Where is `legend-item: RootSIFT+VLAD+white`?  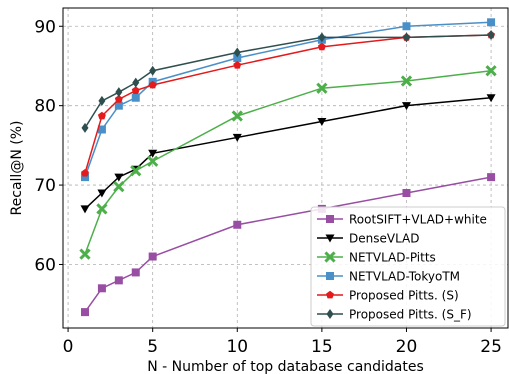
legend-item: RootSIFT+VLAD+white is located at coordinates (402, 220).